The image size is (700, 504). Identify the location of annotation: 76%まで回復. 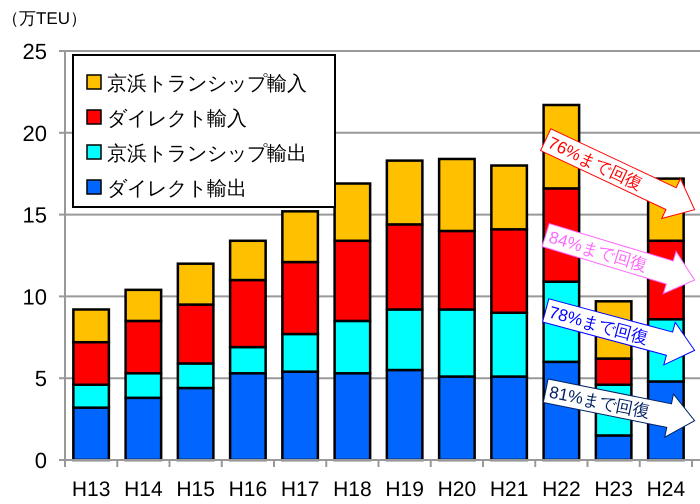
(595, 163).